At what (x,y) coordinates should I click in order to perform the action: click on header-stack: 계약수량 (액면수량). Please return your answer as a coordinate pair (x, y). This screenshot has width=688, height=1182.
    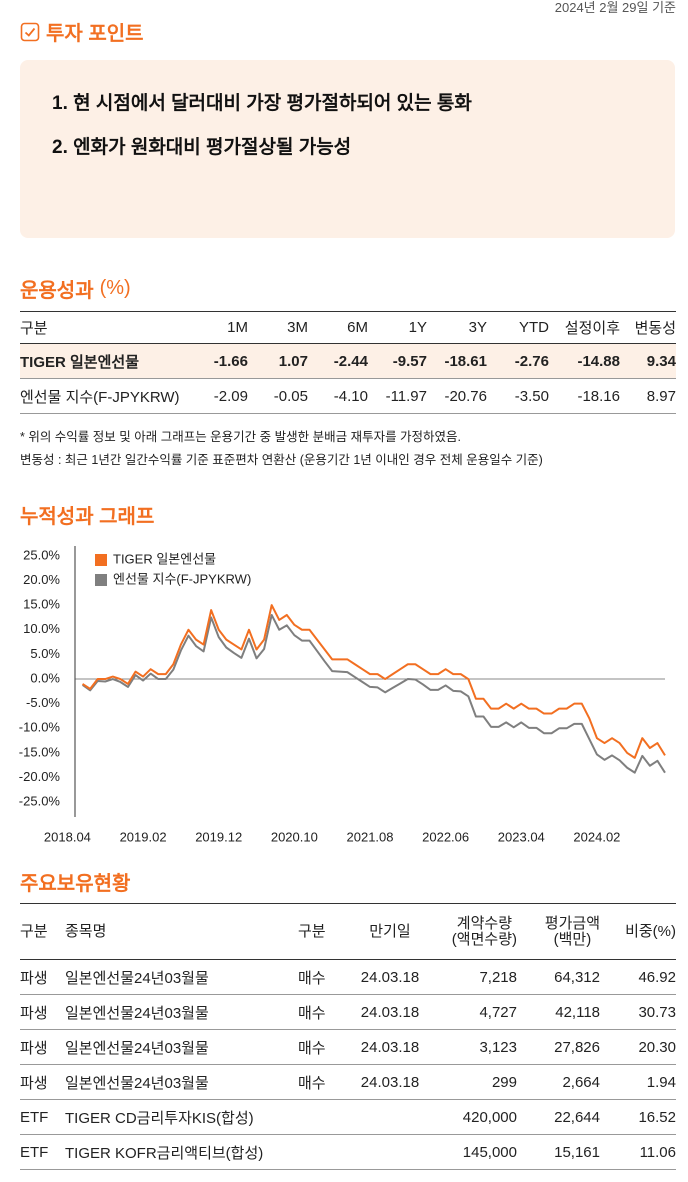
    Looking at the image, I should click on (484, 931).